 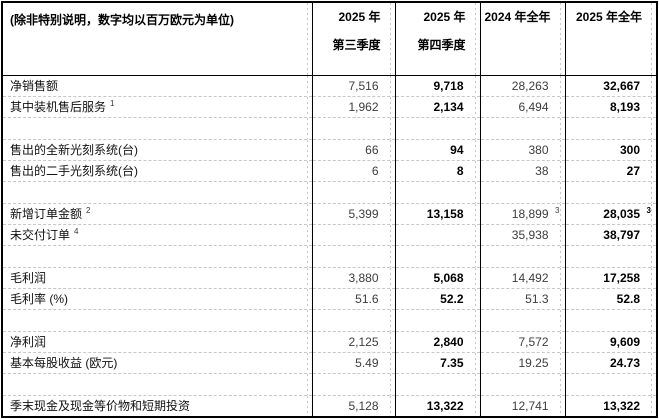 I want to click on value-cell: 5.49, so click(x=353, y=363).